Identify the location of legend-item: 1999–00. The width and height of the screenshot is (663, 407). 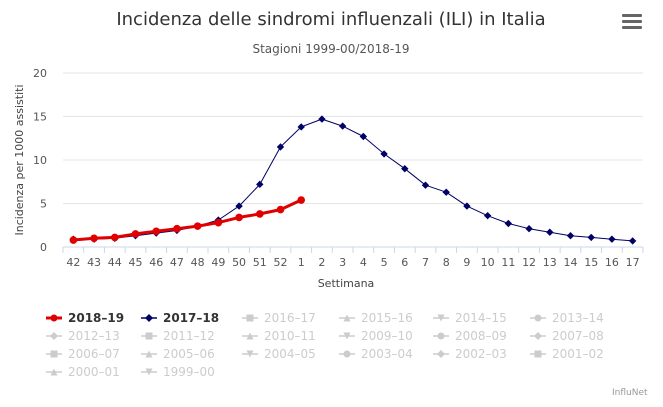
(178, 372).